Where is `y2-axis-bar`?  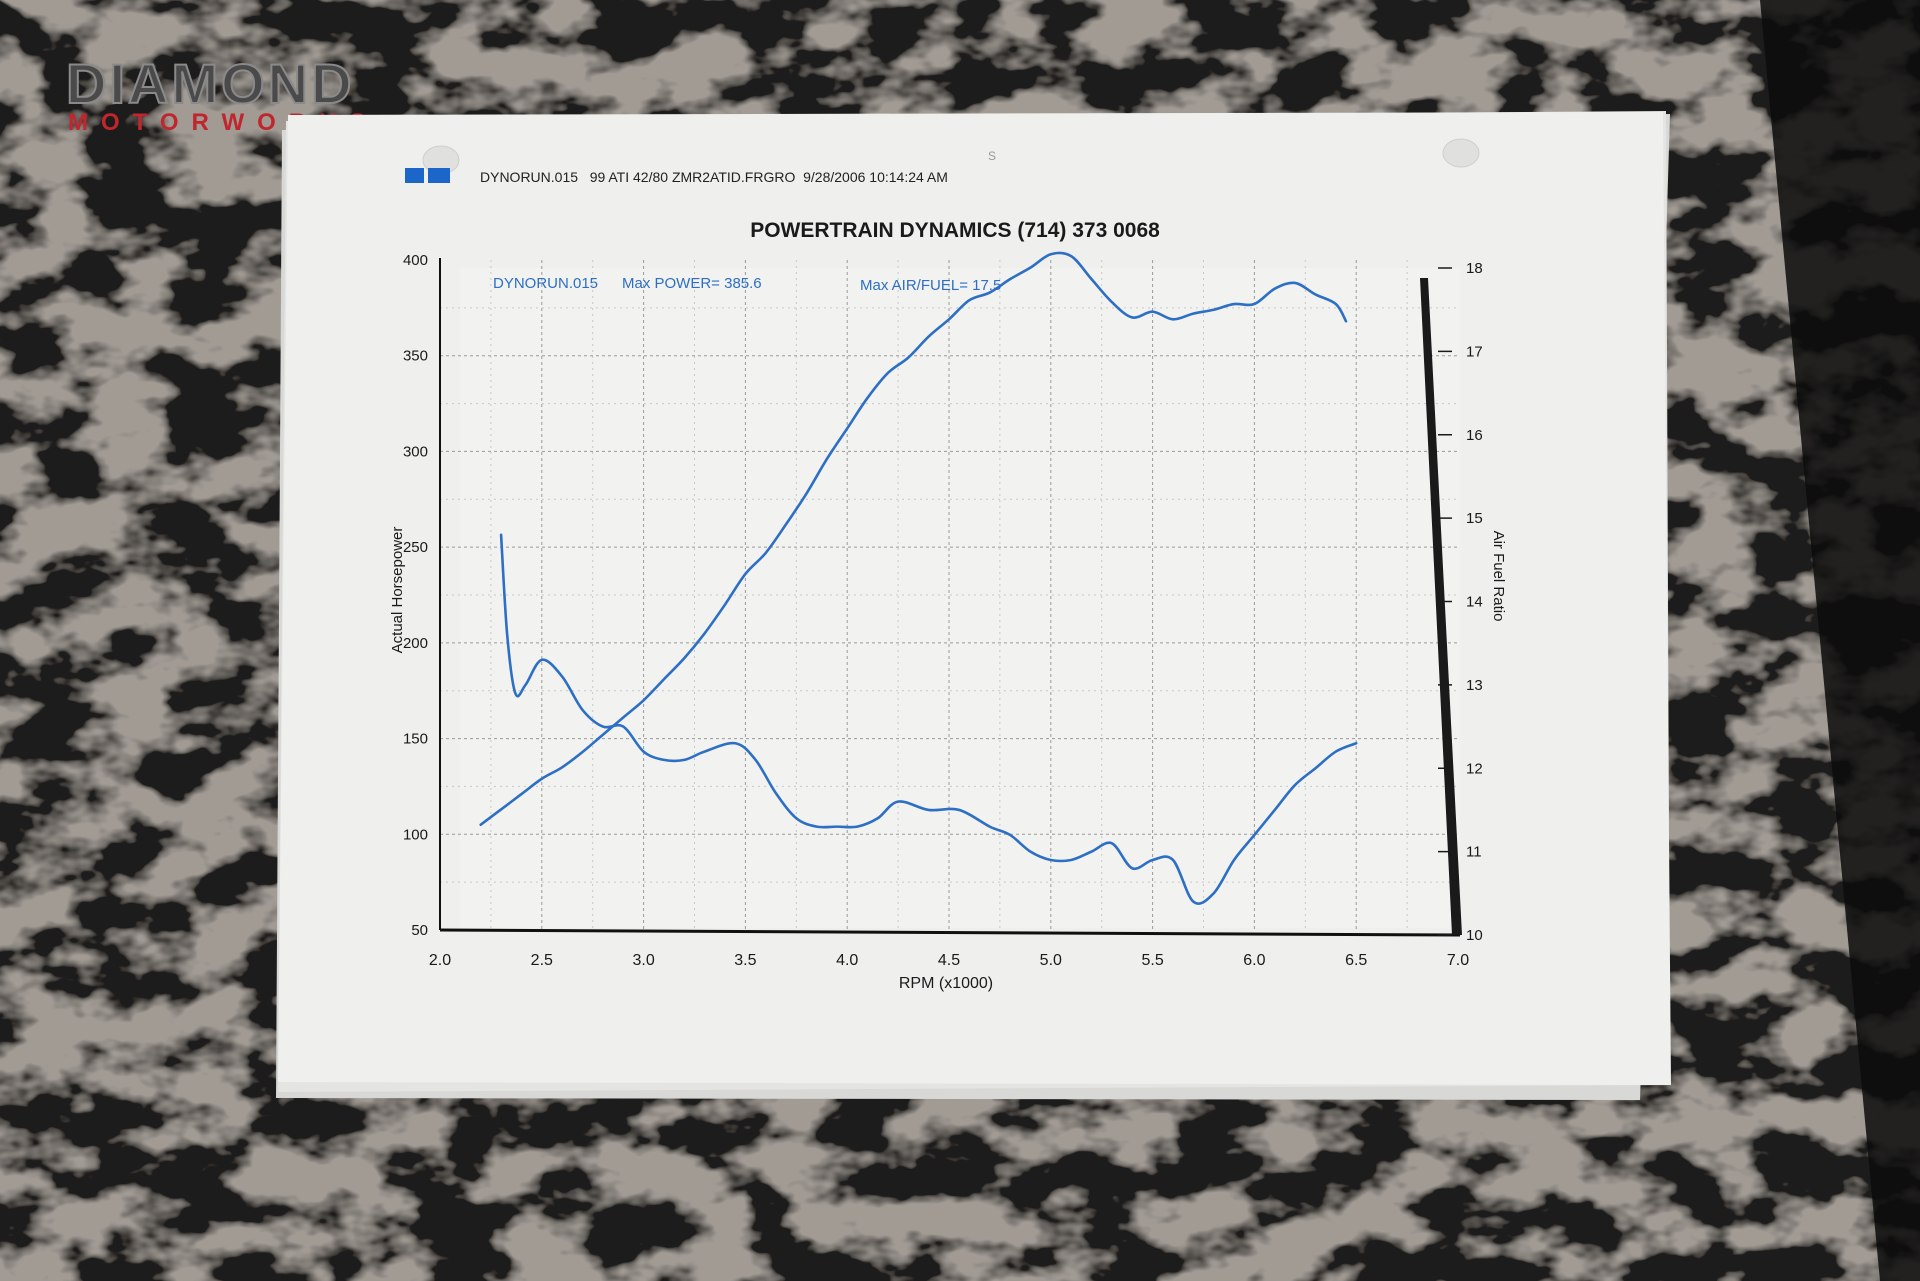
y2-axis-bar is located at coordinates (1441, 606).